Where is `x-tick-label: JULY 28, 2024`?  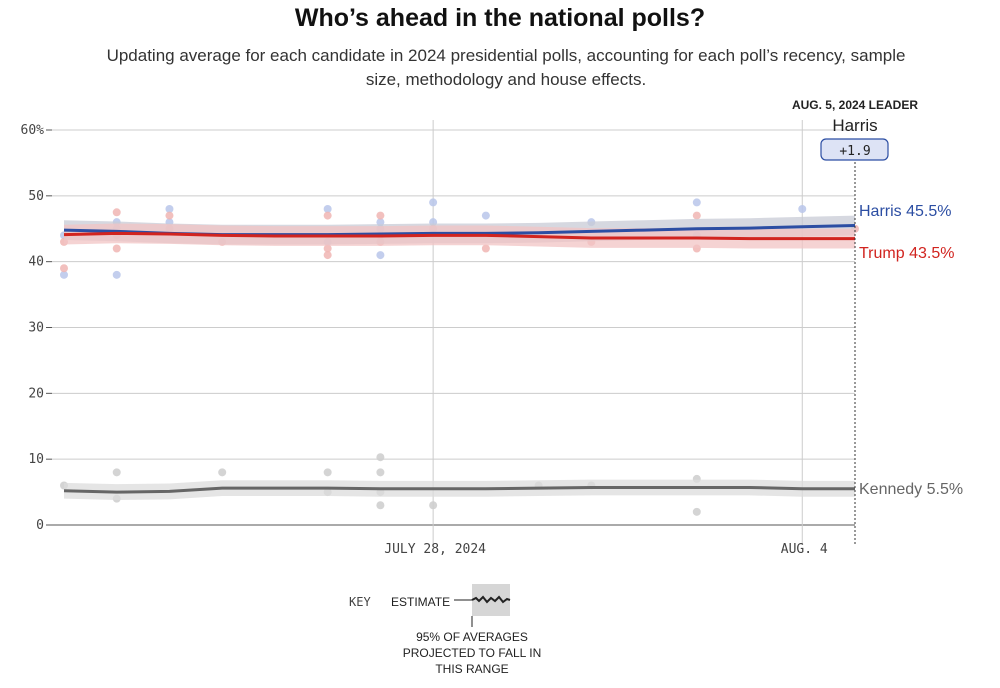
x-tick-label: JULY 28, 2024 is located at coordinates (435, 549).